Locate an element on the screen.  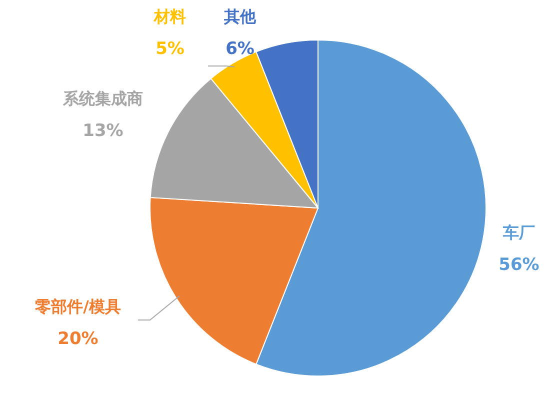
data-label: 5% is located at coordinates (170, 49).